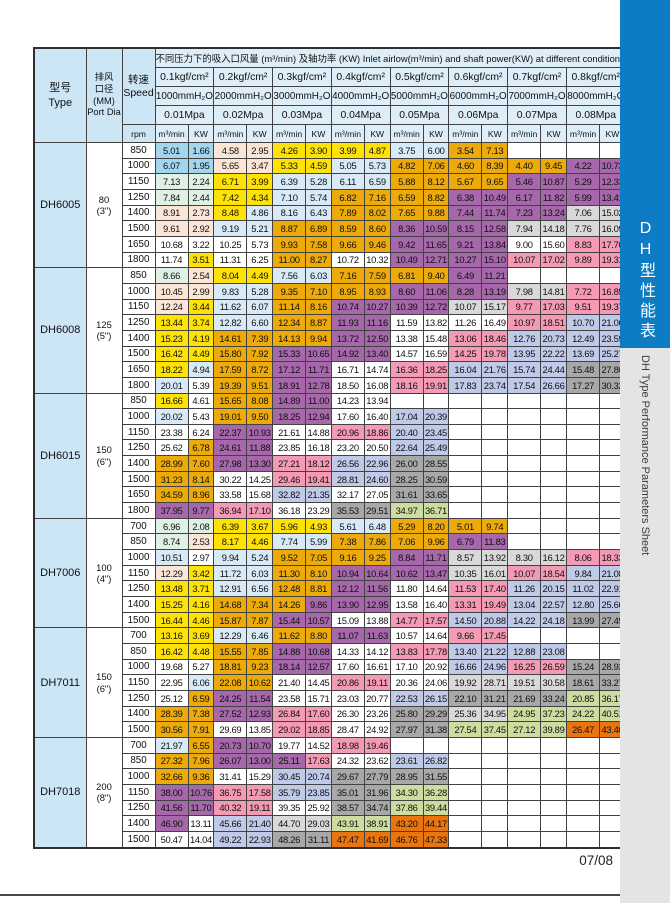 The image size is (670, 903). I want to click on flow-cell: 13.72, so click(347, 338).